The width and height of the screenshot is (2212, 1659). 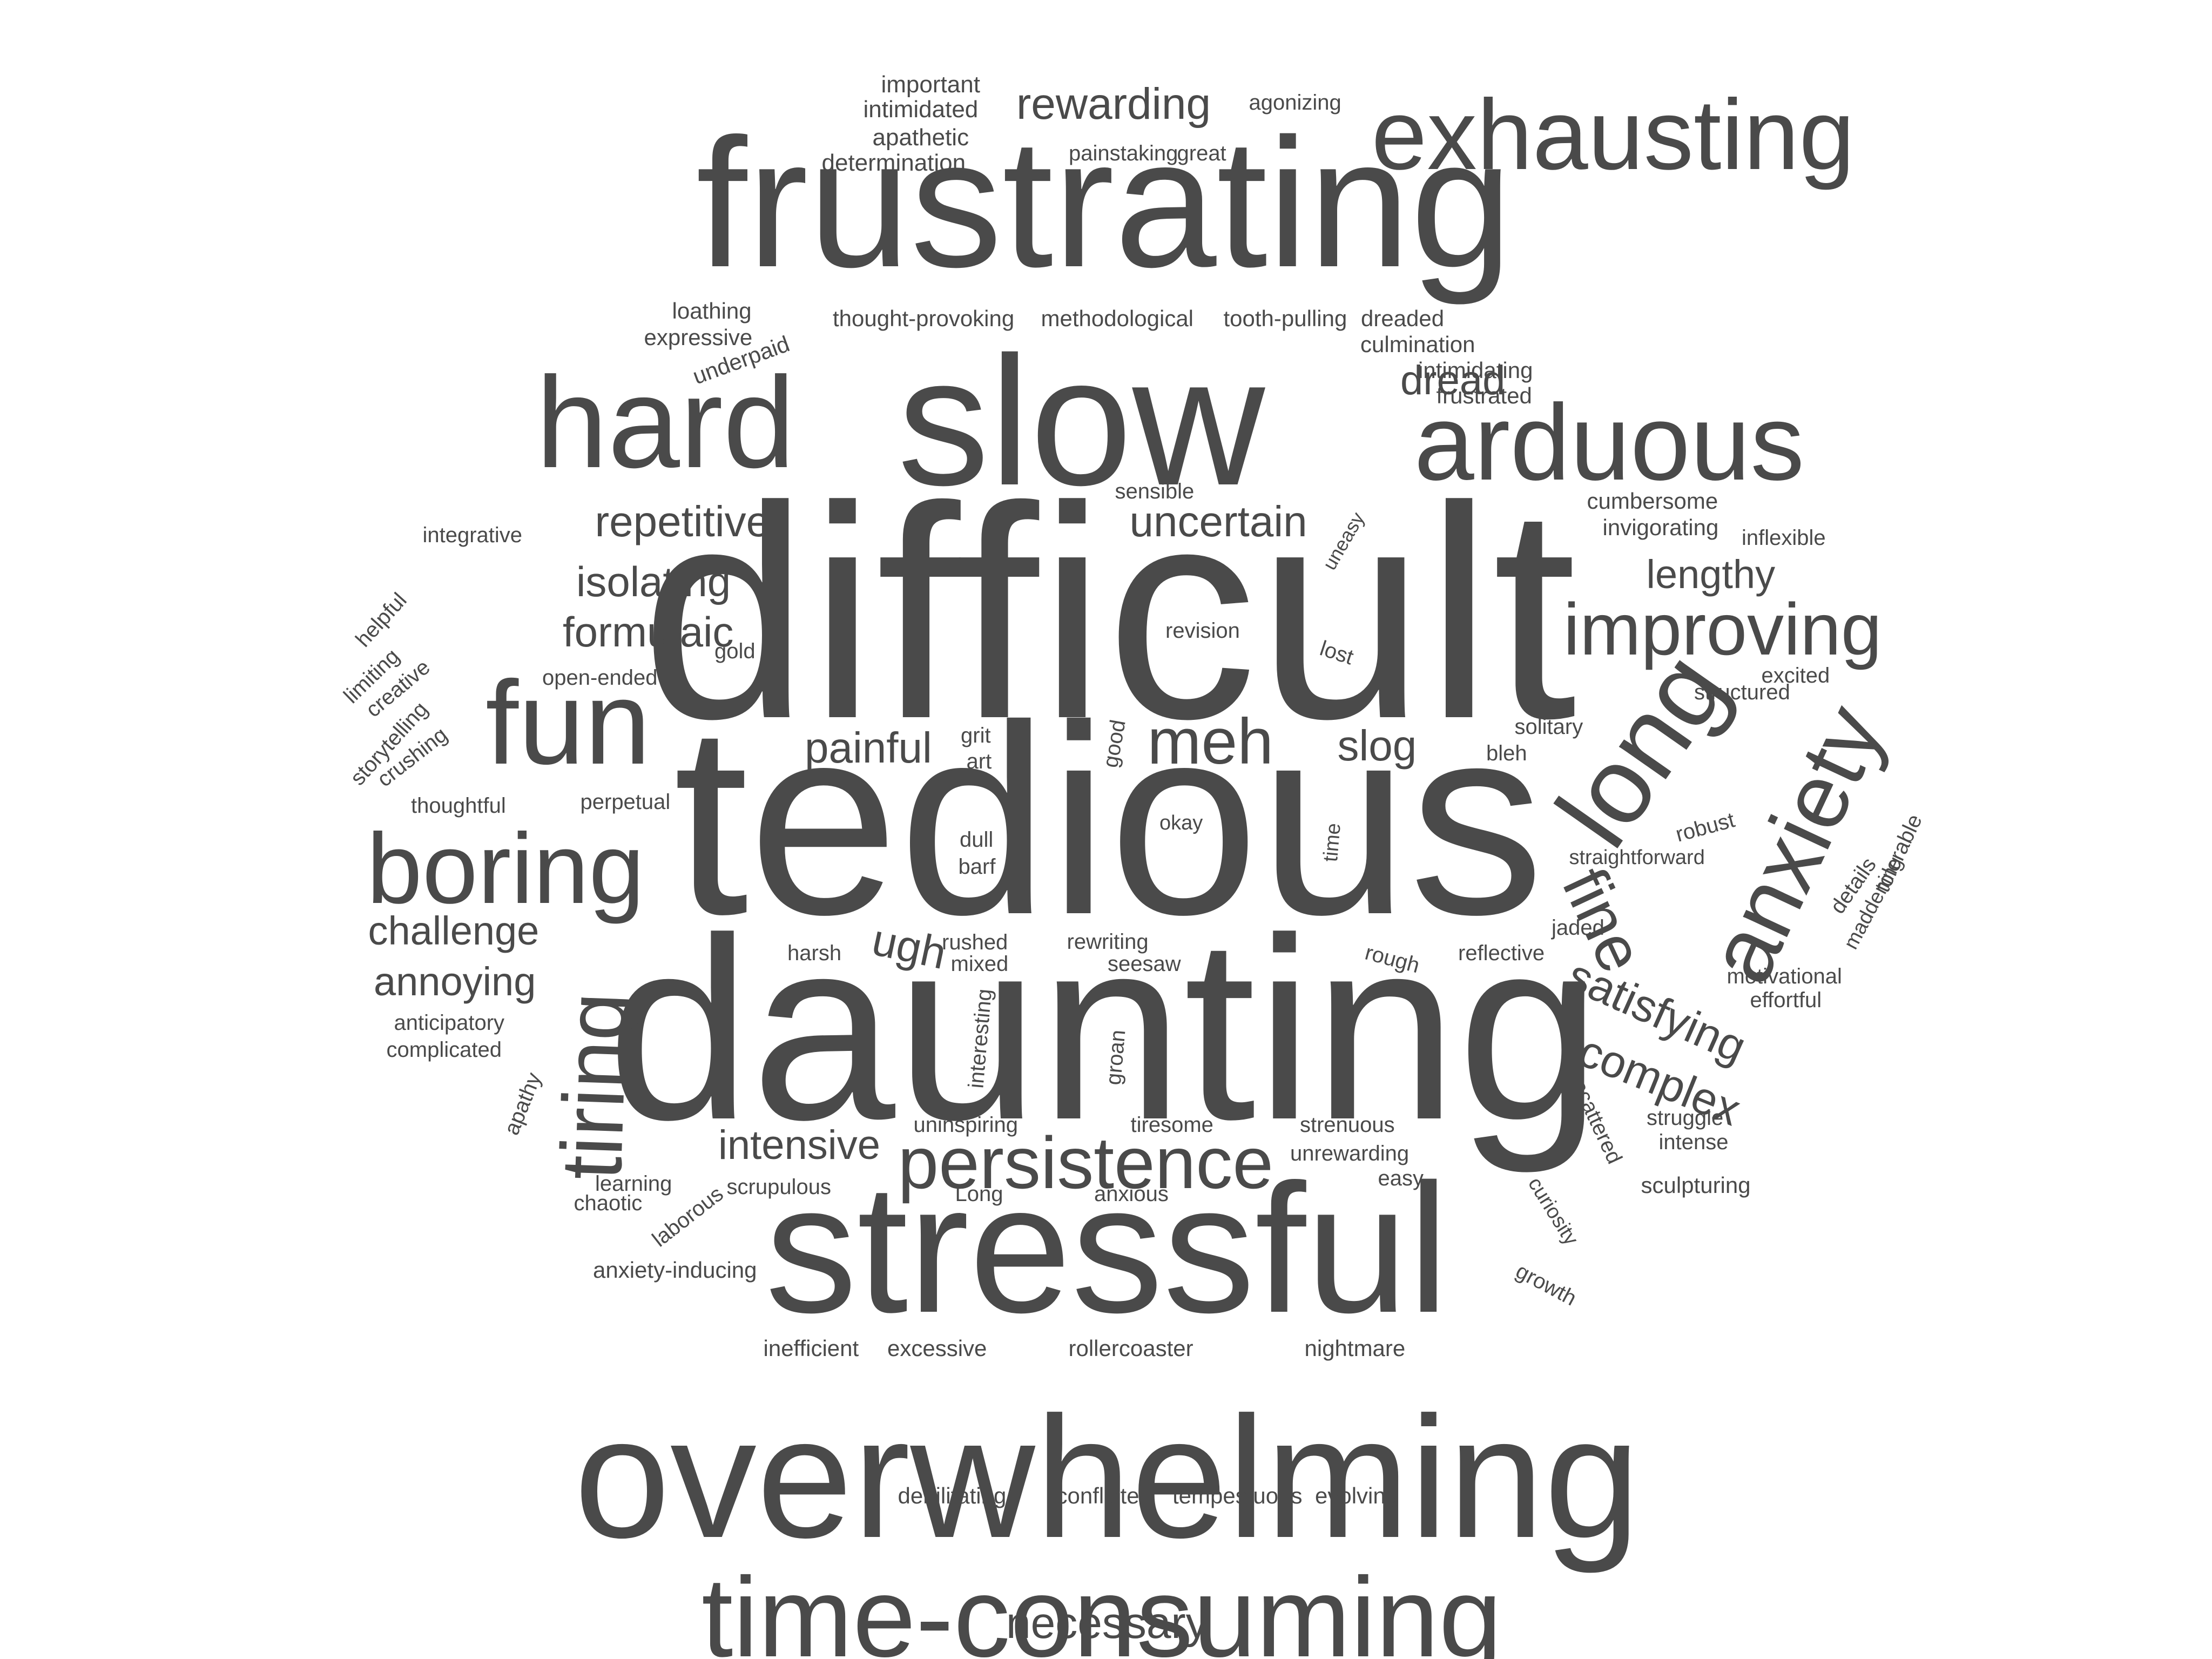 What do you see at coordinates (608, 1203) in the screenshot?
I see `cloud-word: chaotic` at bounding box center [608, 1203].